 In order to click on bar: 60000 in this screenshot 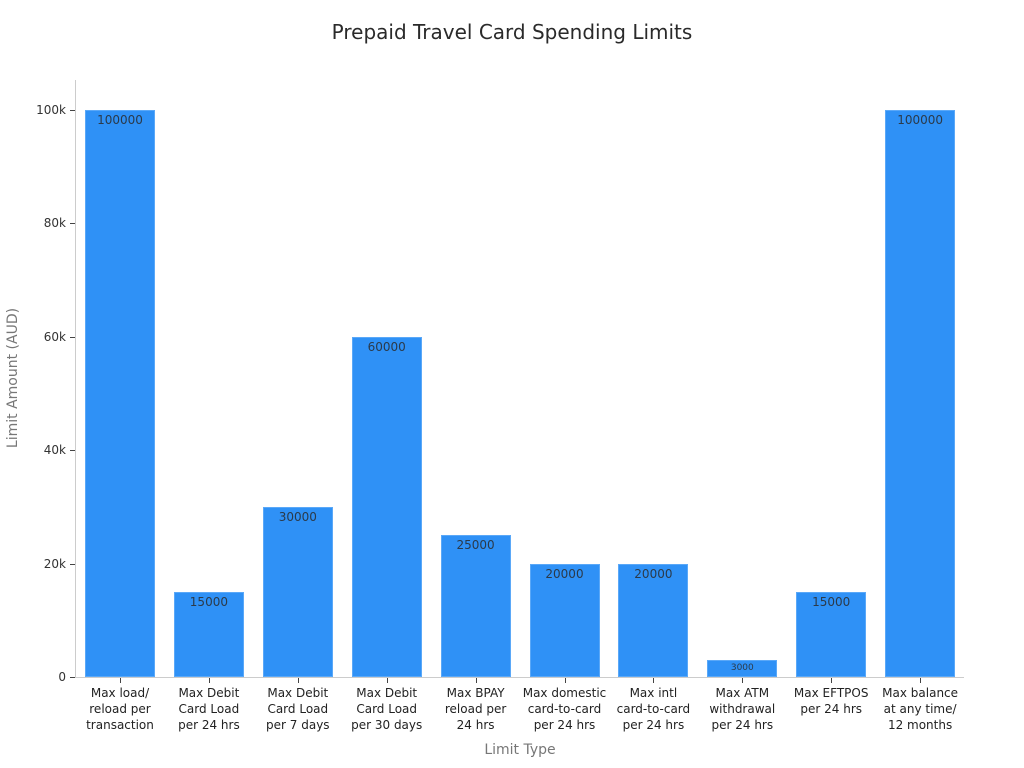, I will do `click(386, 506)`.